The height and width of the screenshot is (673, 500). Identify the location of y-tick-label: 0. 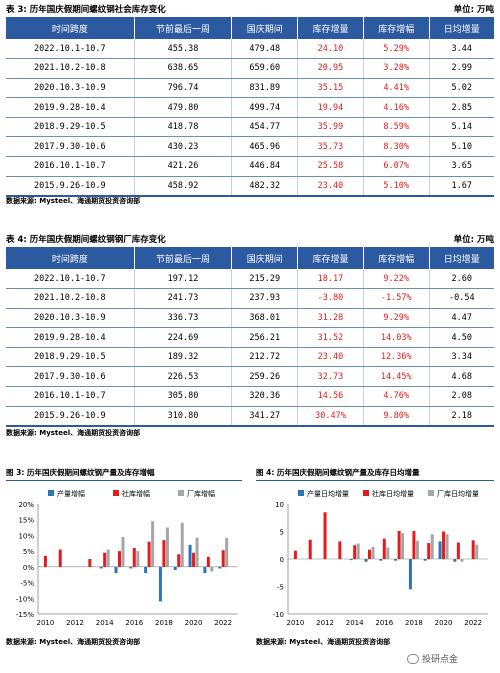
(282, 560).